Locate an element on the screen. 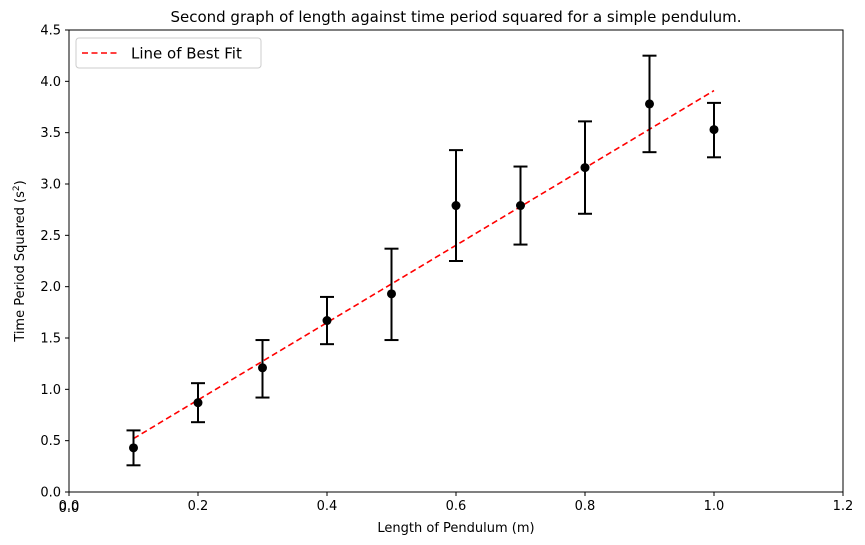 Image resolution: width=865 pixels, height=545 pixels. y-axis-label-close: ) is located at coordinates (20, 182).